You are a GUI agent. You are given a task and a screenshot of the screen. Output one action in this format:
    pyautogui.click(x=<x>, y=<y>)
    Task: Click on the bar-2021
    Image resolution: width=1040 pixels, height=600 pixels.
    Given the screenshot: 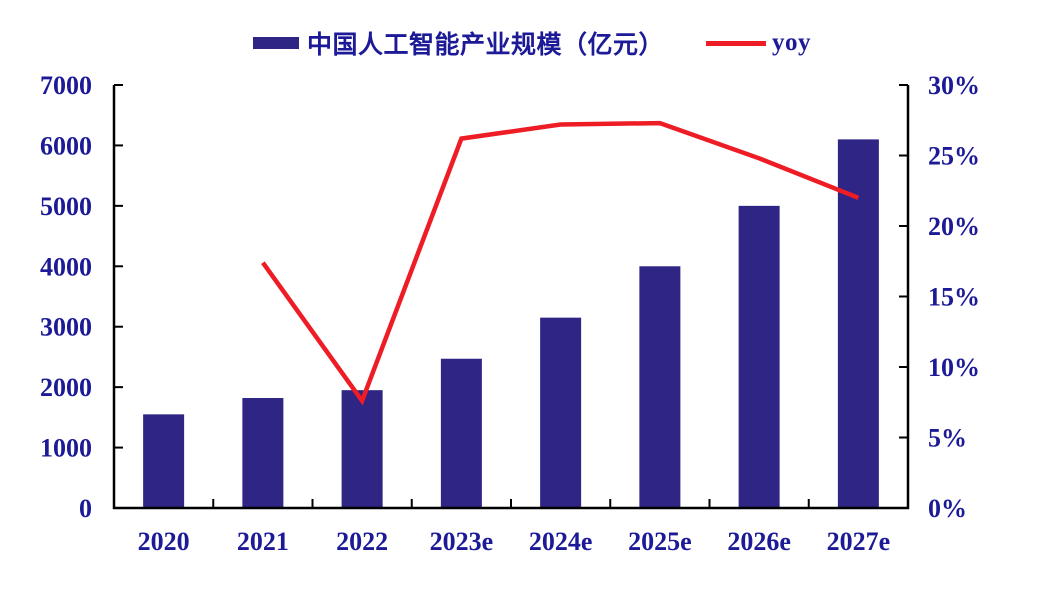 What is the action you would take?
    pyautogui.click(x=263, y=453)
    